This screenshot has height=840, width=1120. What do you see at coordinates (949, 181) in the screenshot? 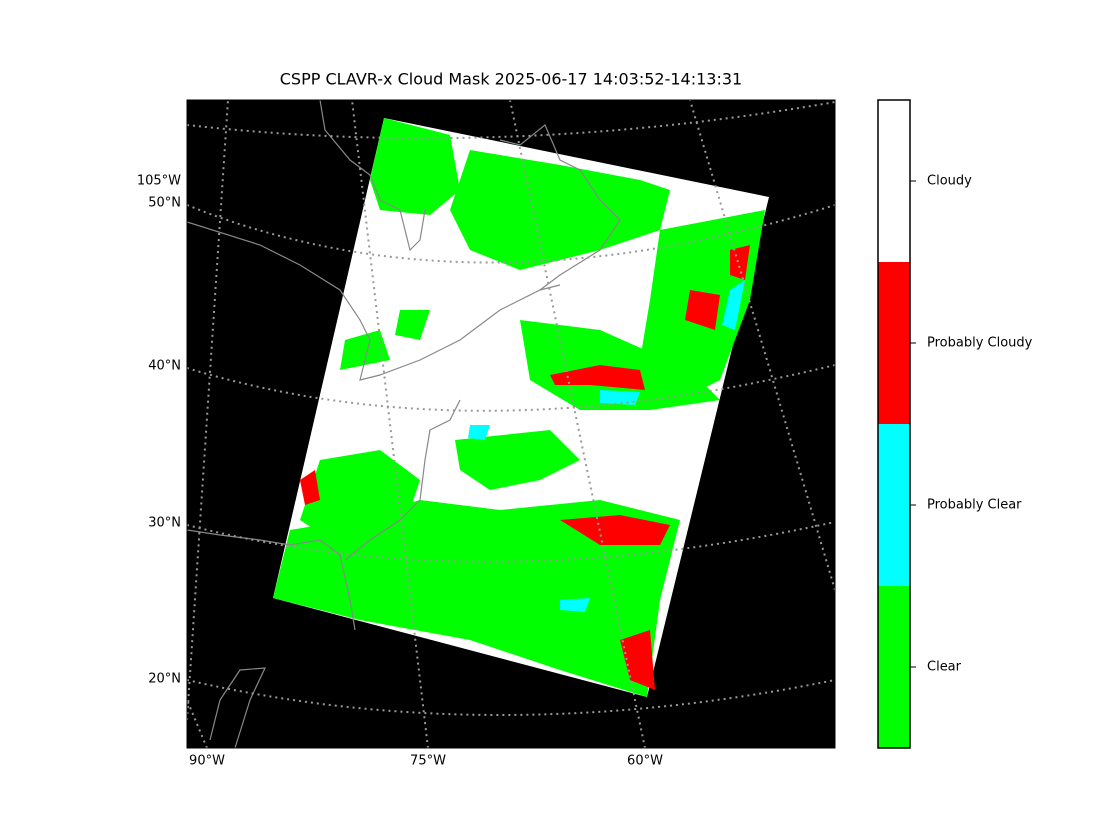
I see `colorbar-label: Cloudy` at bounding box center [949, 181].